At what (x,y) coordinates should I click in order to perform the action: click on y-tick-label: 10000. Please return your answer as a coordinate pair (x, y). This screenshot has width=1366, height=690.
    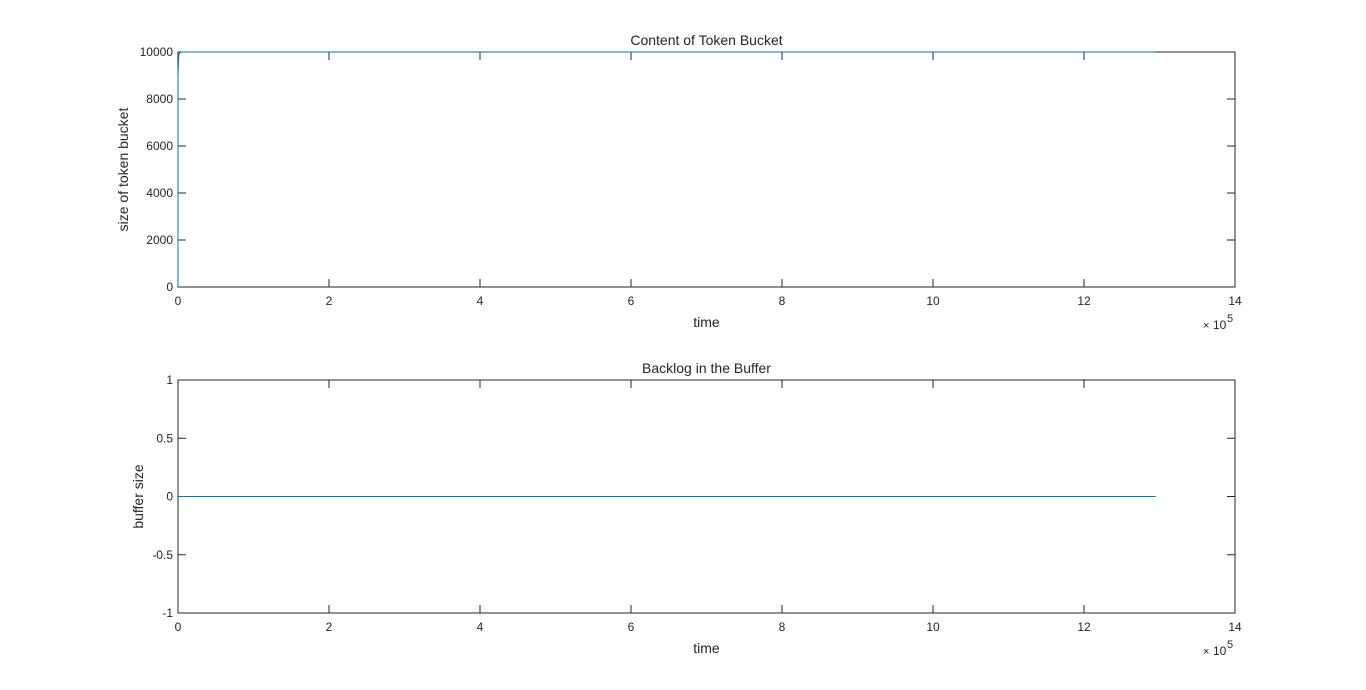
    Looking at the image, I should click on (157, 52).